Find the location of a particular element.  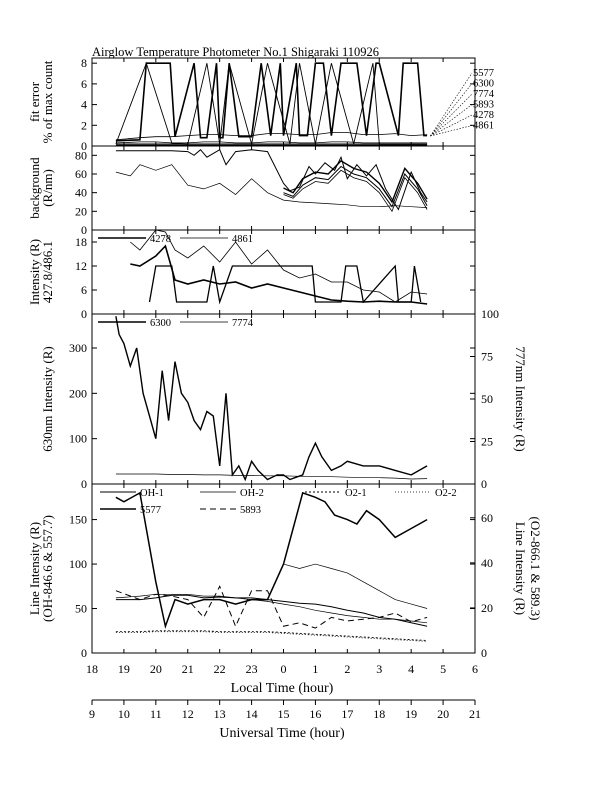

local-time-tick-label: 19 is located at coordinates (124, 669).